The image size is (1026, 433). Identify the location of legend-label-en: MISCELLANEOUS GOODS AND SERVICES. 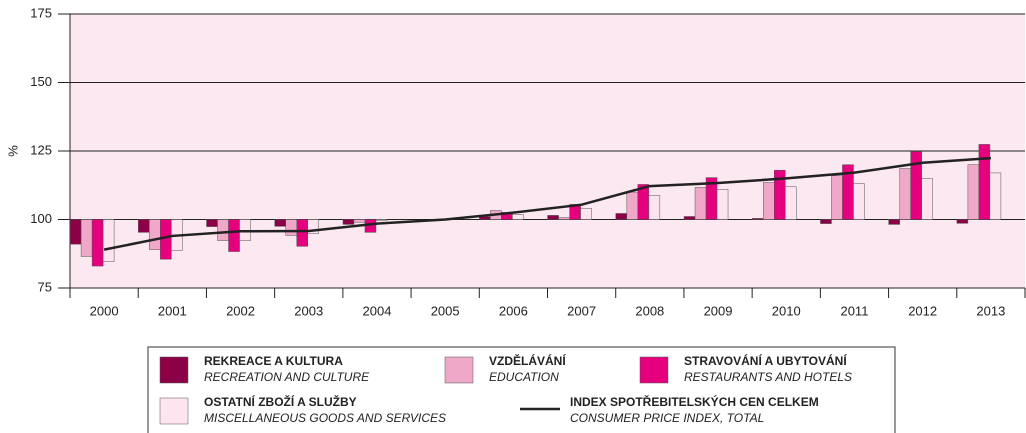
(325, 418).